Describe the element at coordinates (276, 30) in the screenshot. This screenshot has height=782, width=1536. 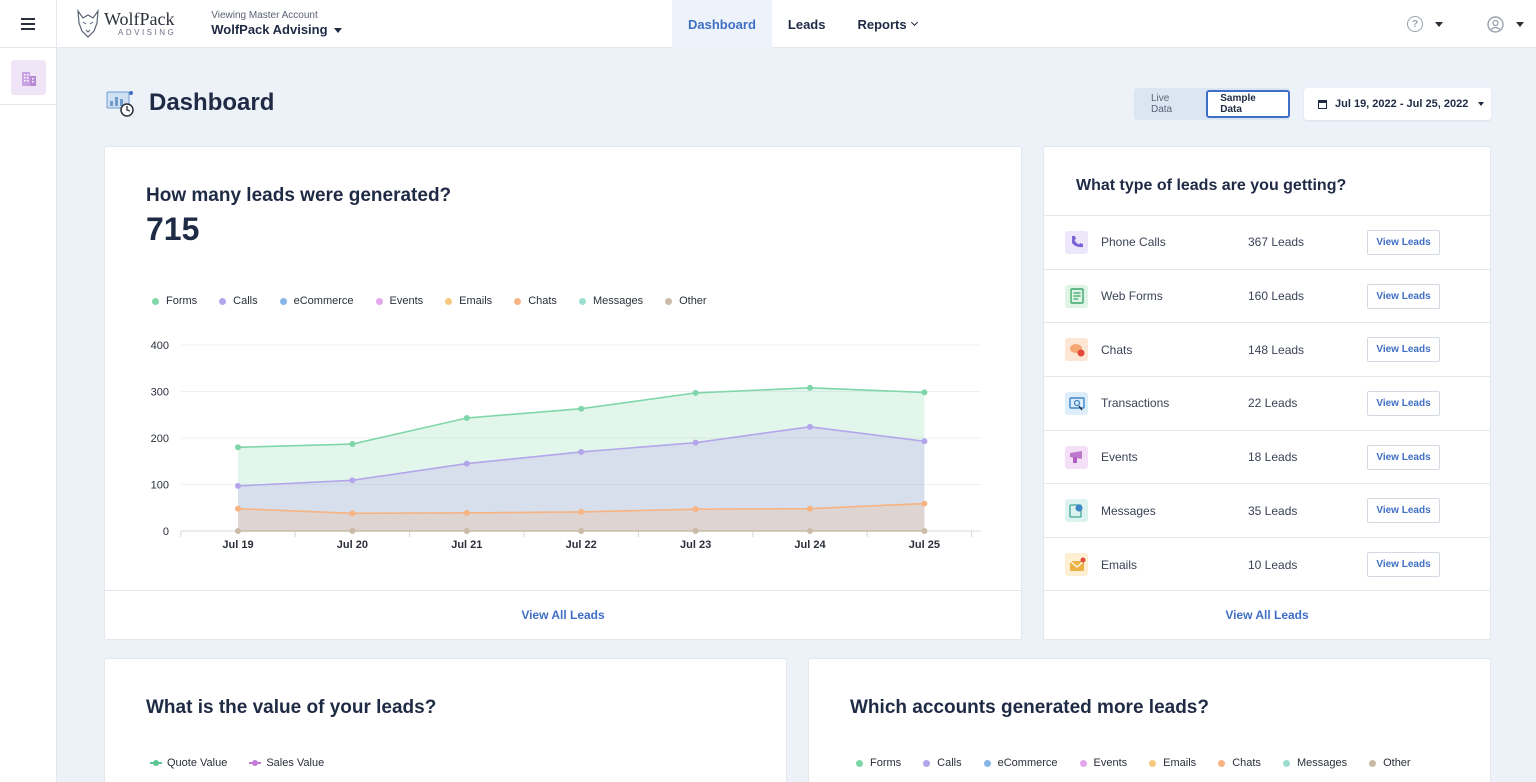
I see `account-value: WolfPack Advising` at that location.